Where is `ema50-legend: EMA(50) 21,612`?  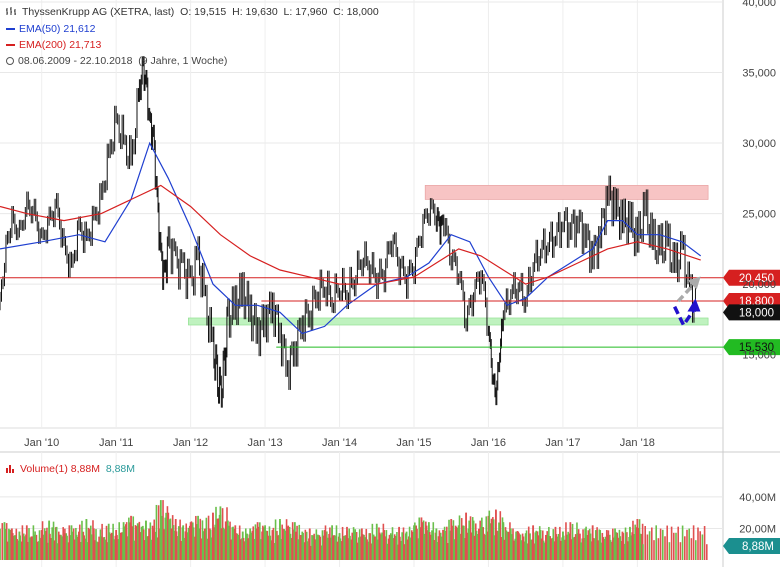 ema50-legend: EMA(50) 21,612 is located at coordinates (50, 29).